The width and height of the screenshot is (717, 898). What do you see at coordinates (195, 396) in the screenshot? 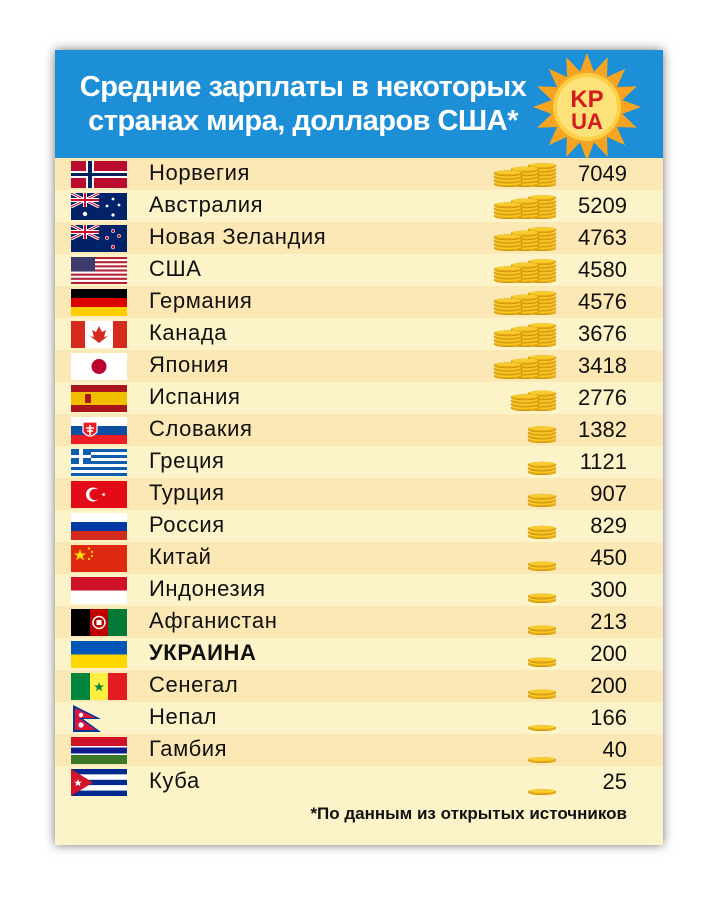
I see `country-name: Испания` at bounding box center [195, 396].